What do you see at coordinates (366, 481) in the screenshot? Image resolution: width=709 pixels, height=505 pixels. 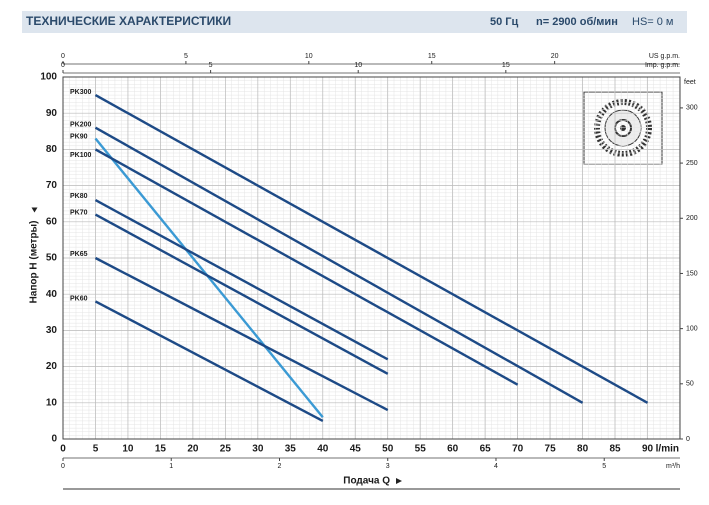 I see `x-axis-title: Подача Q` at bounding box center [366, 481].